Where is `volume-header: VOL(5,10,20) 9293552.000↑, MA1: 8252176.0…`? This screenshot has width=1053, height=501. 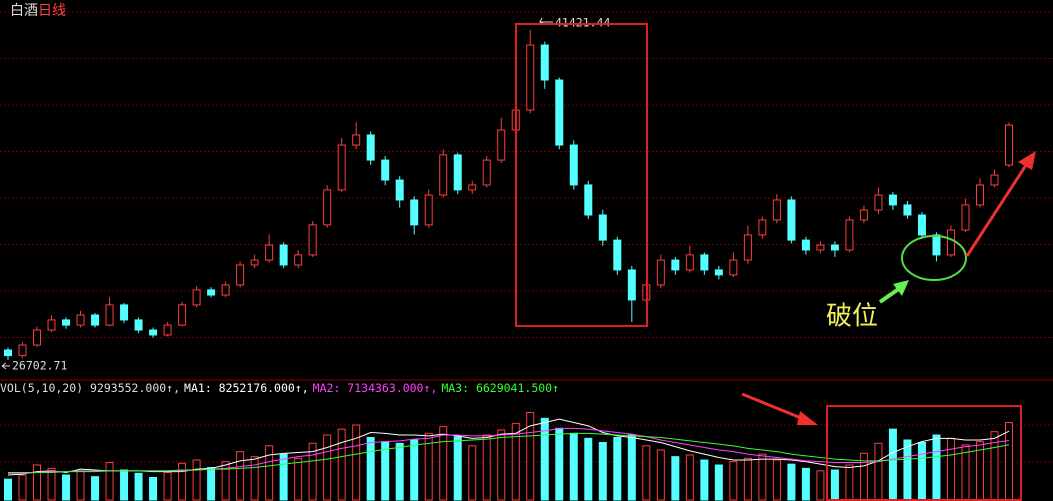
volume-header: VOL(5,10,20) 9293552.000↑, MA1: 8252176.0… is located at coordinates (279, 388).